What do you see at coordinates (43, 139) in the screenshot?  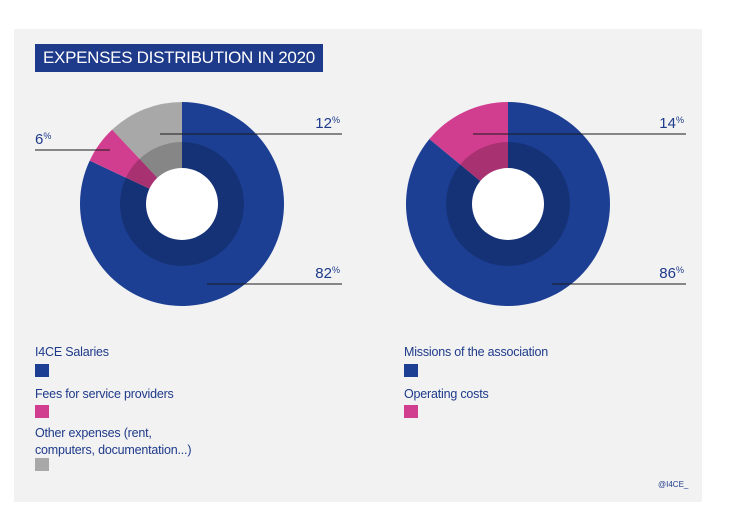 I see `pct-label-fees-for-service-providers: 6%` at bounding box center [43, 139].